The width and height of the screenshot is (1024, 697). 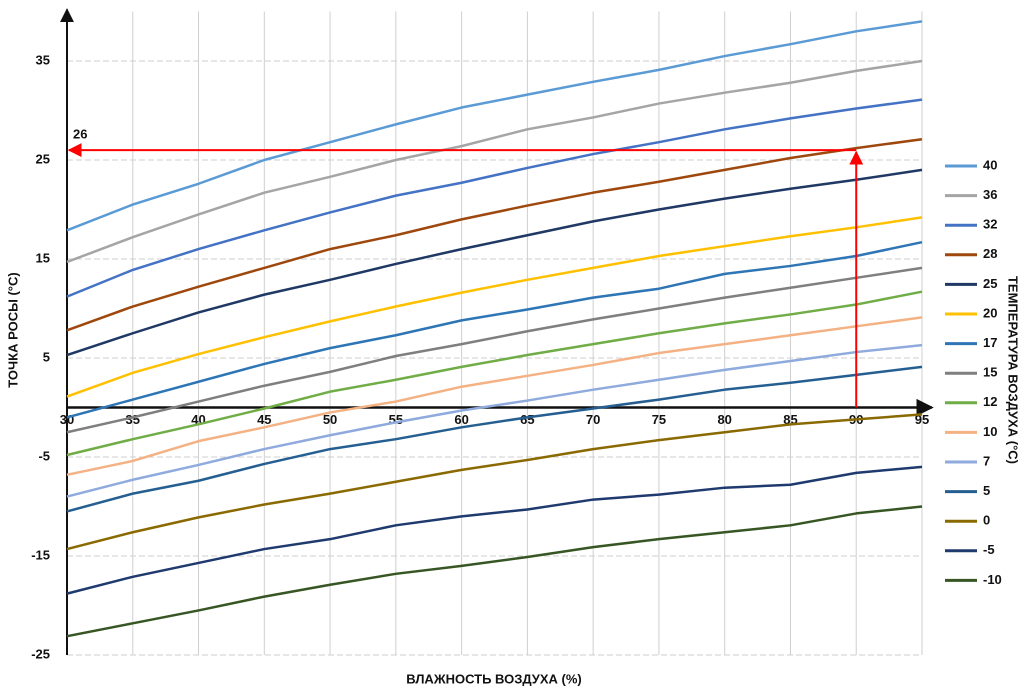 I want to click on legend-label: 5, so click(x=986, y=490).